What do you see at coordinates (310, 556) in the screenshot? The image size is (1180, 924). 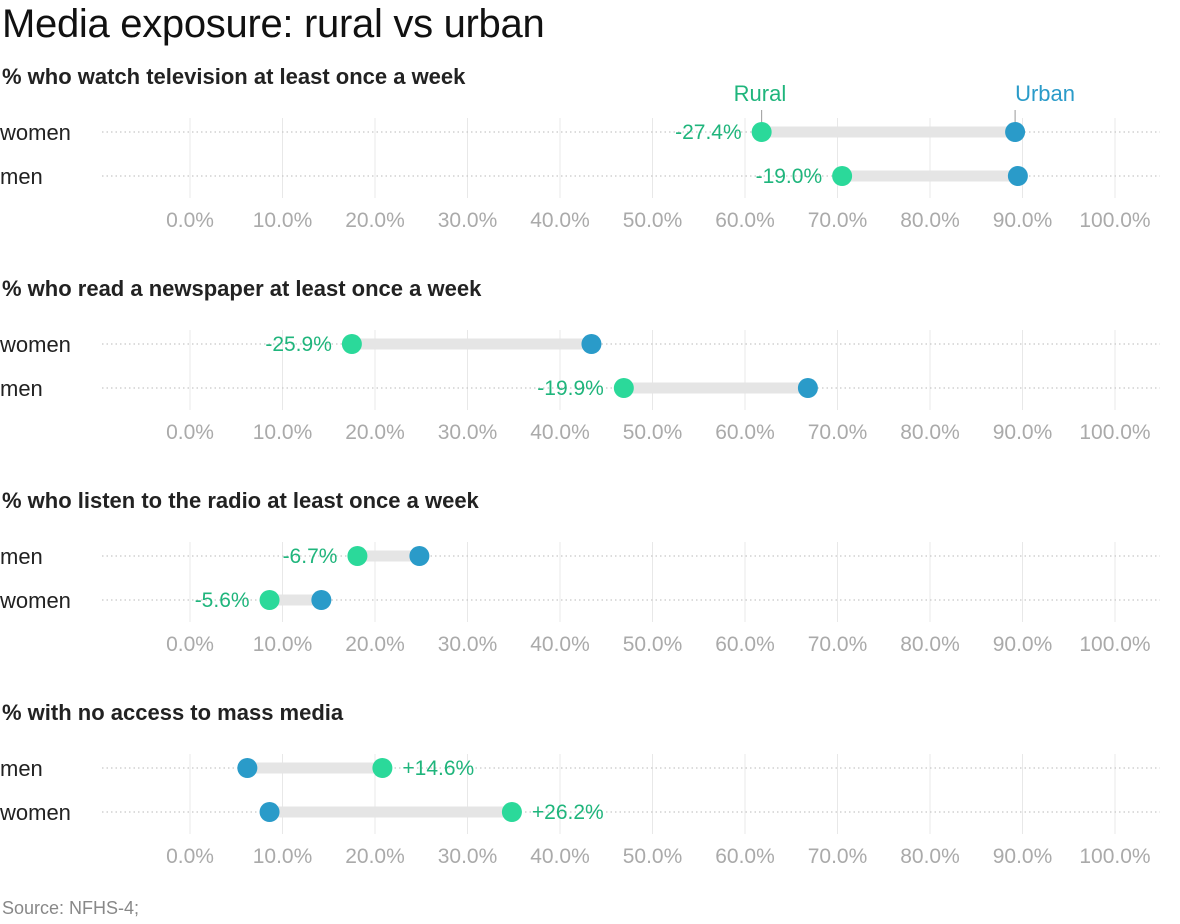 I see `difference-label: -6.7%` at bounding box center [310, 556].